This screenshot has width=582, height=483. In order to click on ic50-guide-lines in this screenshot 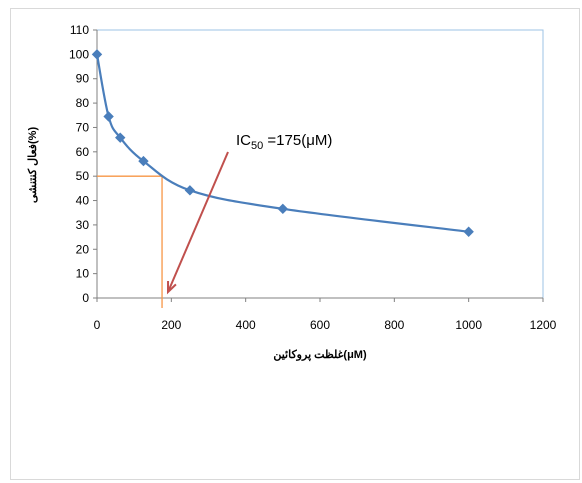, I will do `click(130, 241)`.